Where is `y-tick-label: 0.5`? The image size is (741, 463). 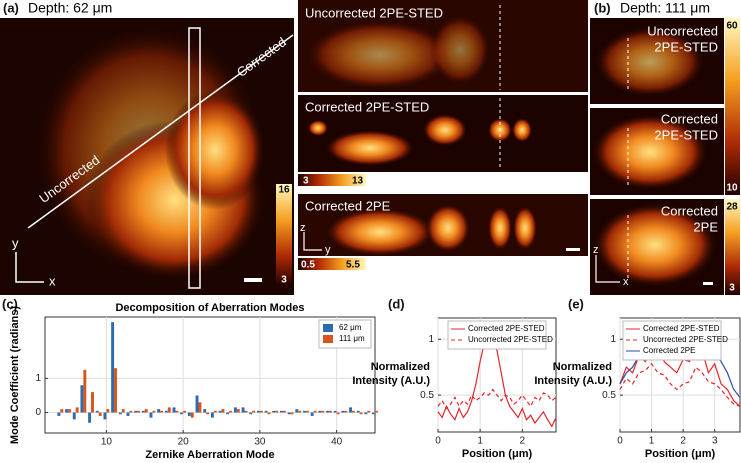 y-tick-label: 0.5 is located at coordinates (609, 395).